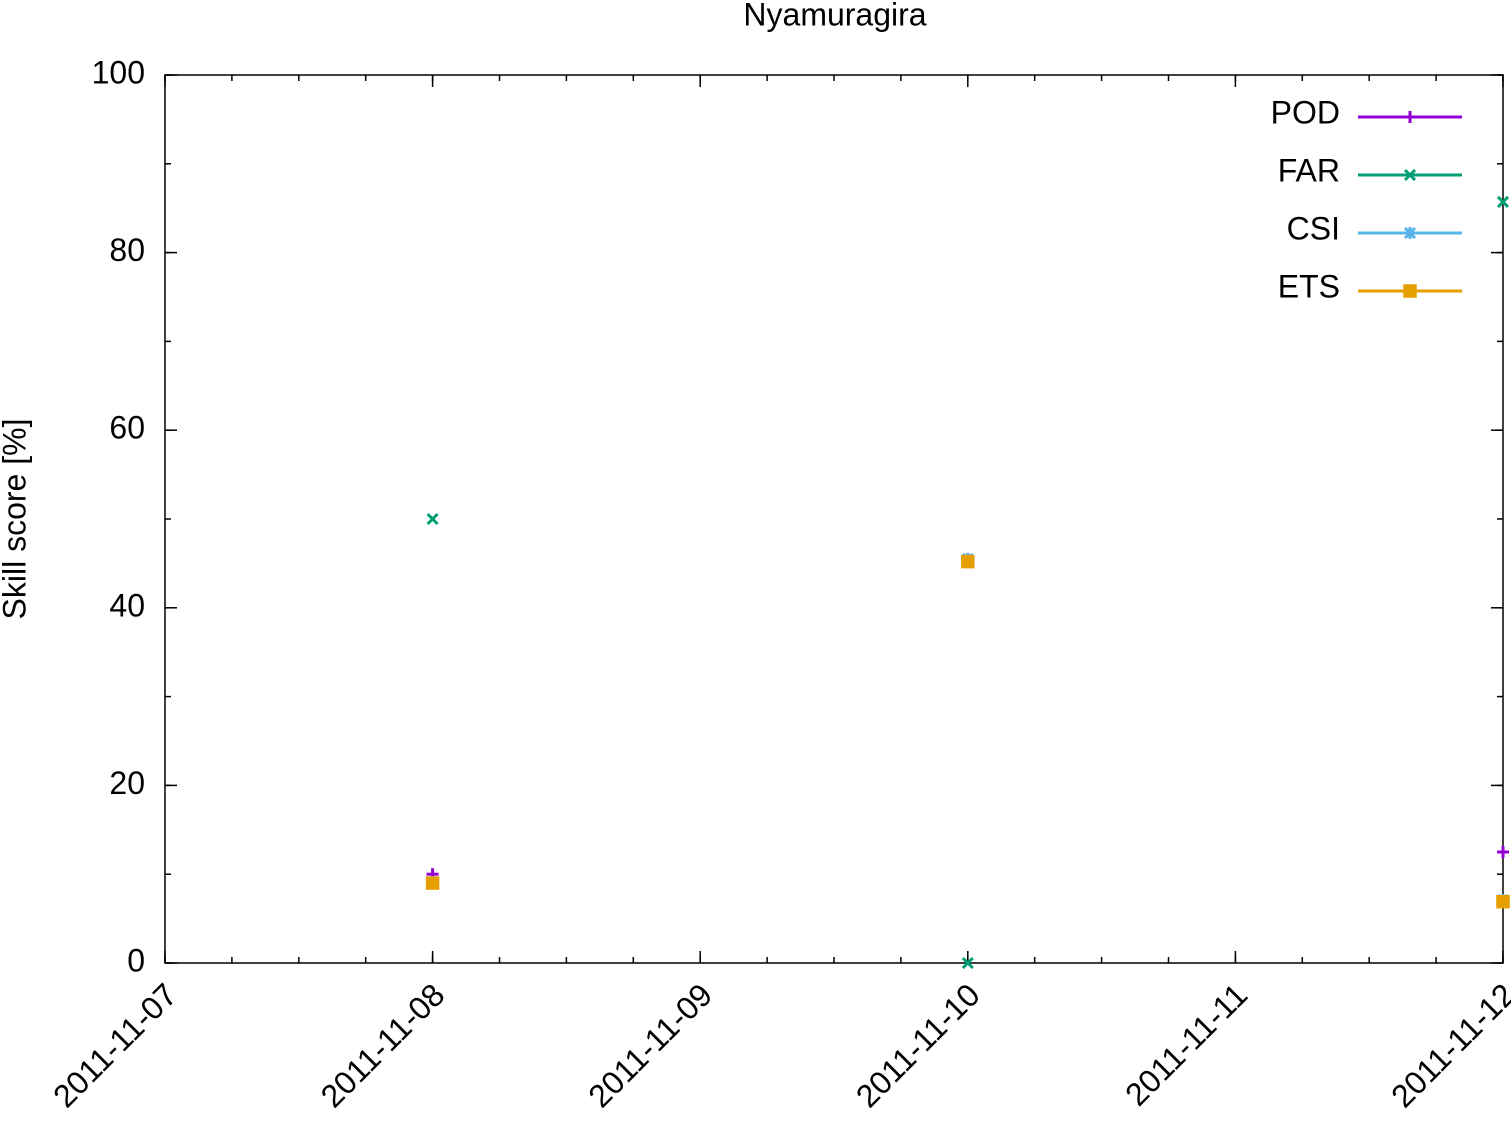 The image size is (1511, 1127). What do you see at coordinates (383, 1045) in the screenshot?
I see `x-tick-label: 2011-11-08` at bounding box center [383, 1045].